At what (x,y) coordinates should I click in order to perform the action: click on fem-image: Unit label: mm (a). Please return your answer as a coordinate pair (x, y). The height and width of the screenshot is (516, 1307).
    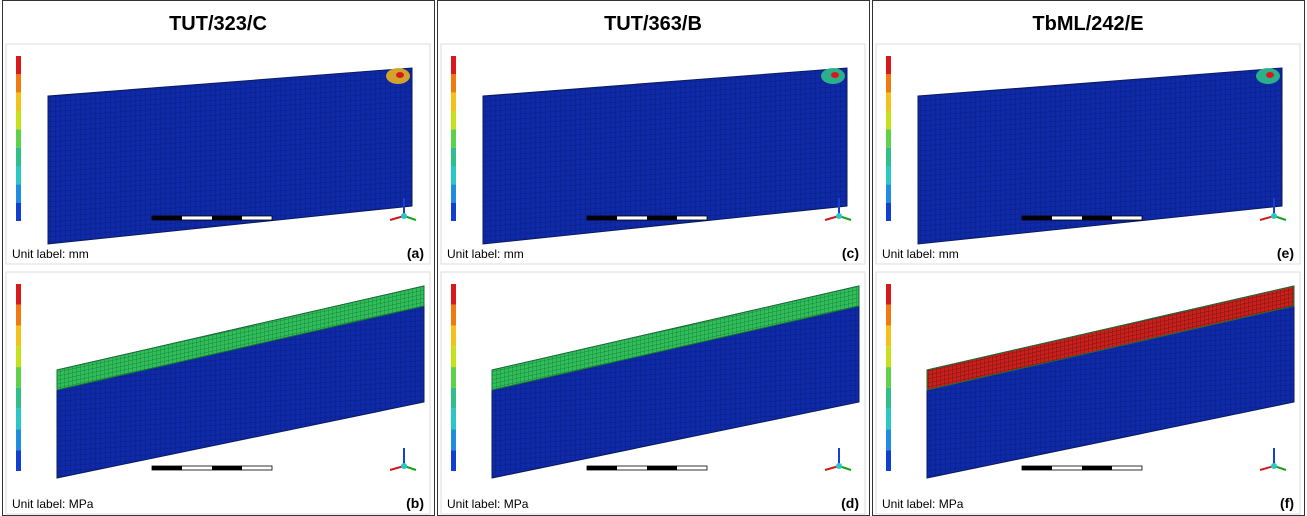
    Looking at the image, I should click on (218, 154).